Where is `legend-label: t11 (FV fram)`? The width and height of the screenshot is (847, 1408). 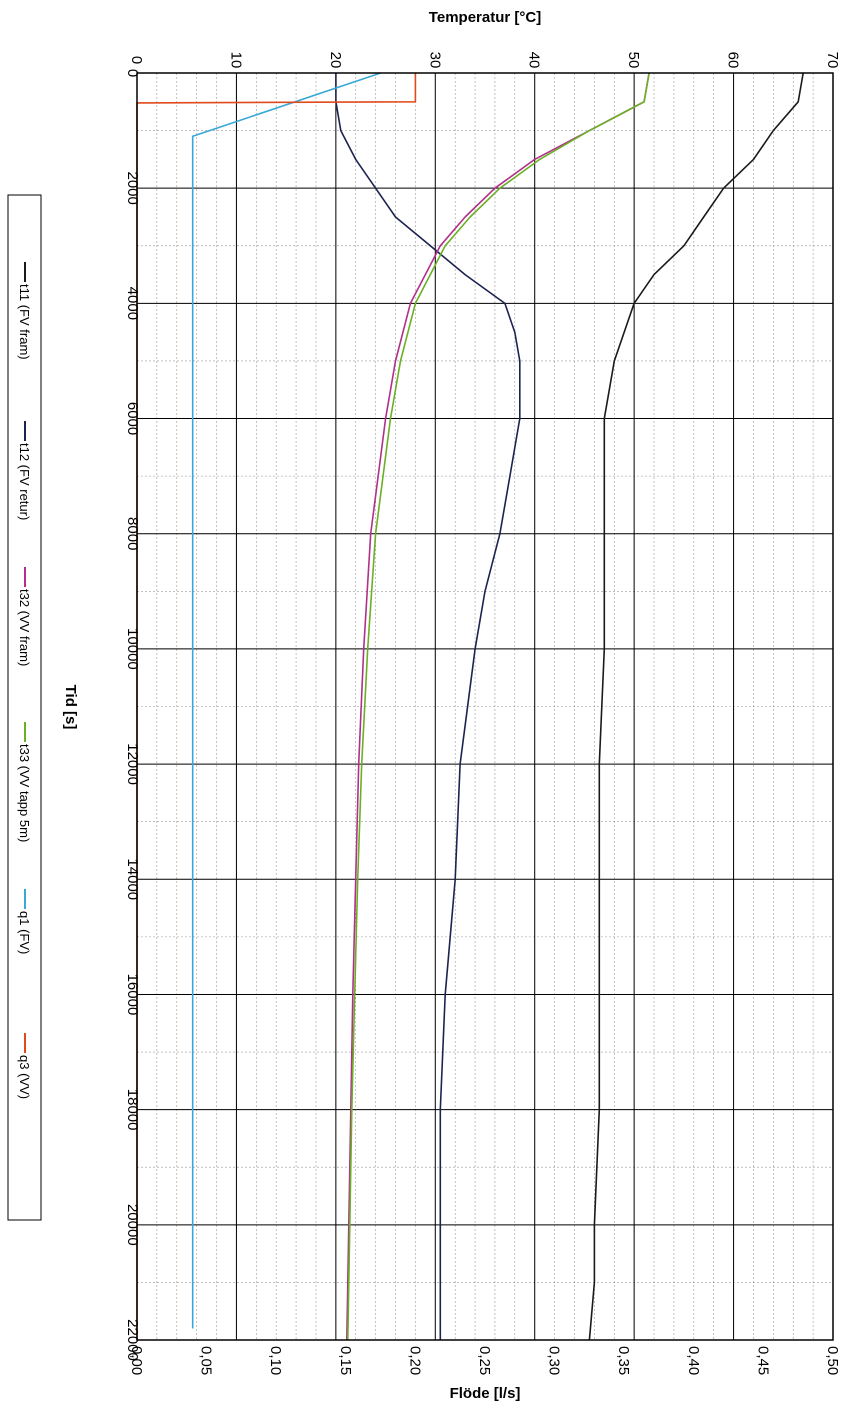
legend-label: t11 (FV fram) is located at coordinates (24, 322).